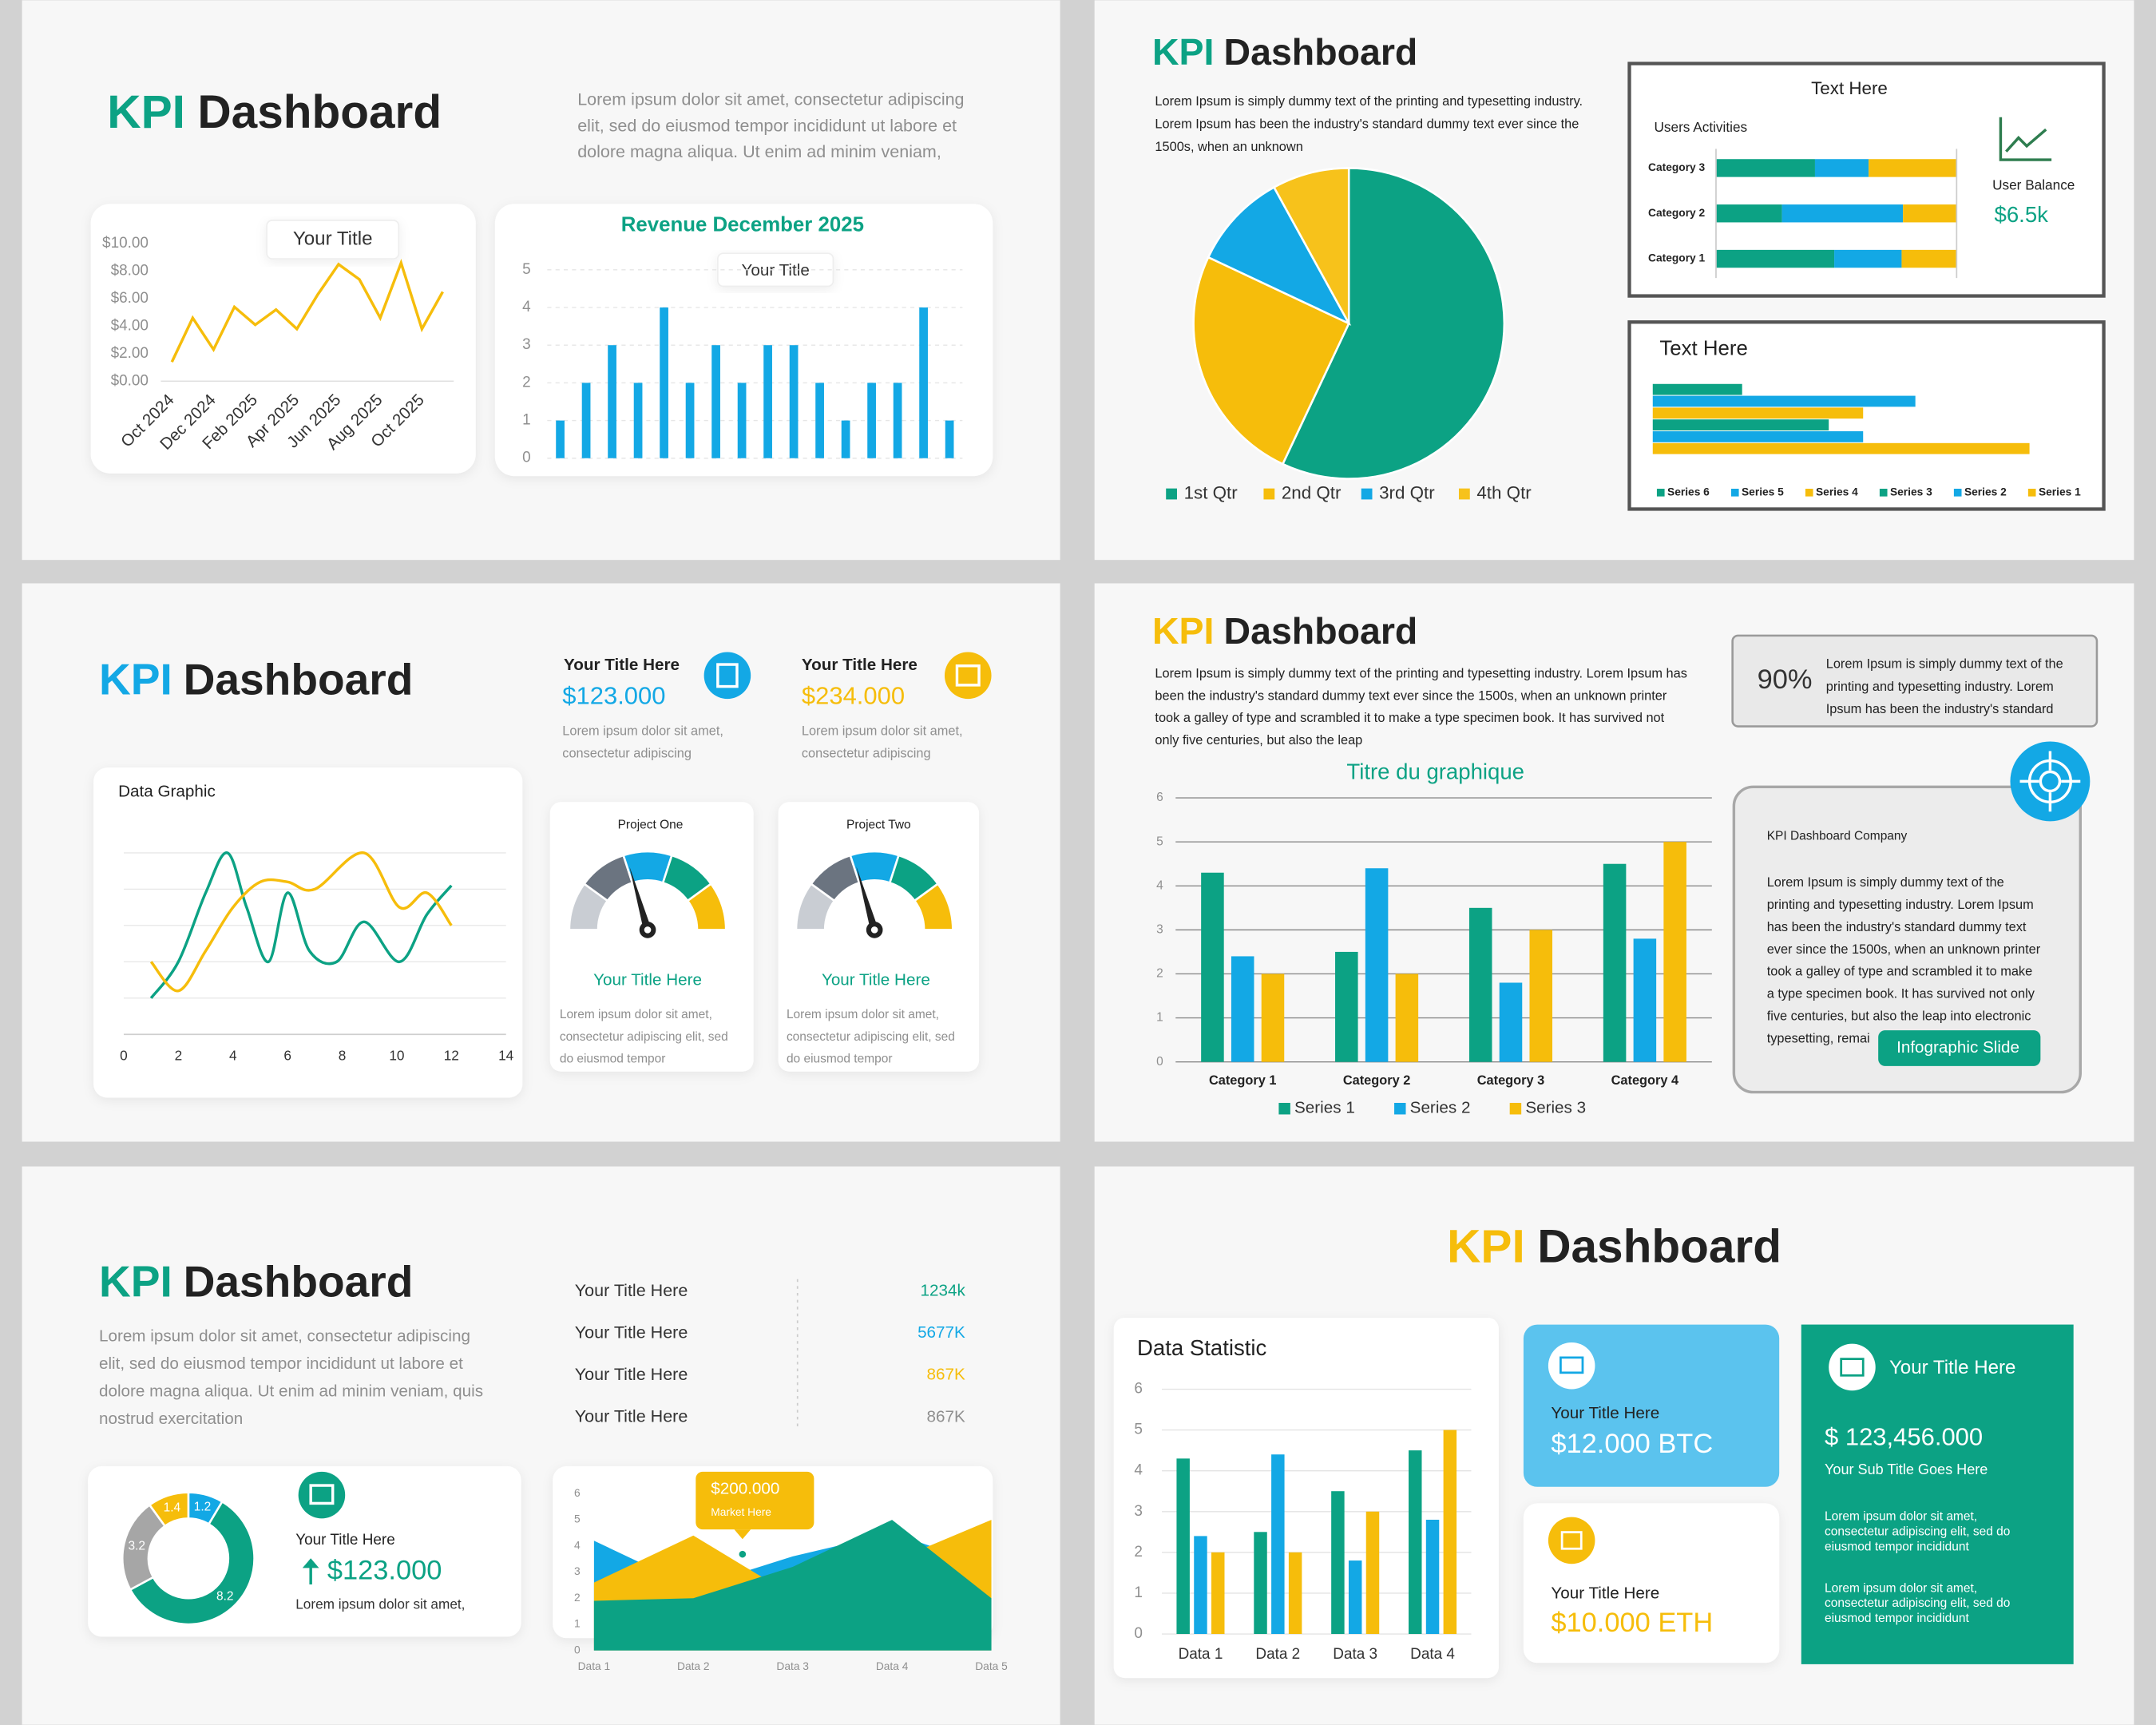 Image resolution: width=2156 pixels, height=1725 pixels. Describe the element at coordinates (2022, 215) in the screenshot. I see `balance-value: $6.5k` at that location.